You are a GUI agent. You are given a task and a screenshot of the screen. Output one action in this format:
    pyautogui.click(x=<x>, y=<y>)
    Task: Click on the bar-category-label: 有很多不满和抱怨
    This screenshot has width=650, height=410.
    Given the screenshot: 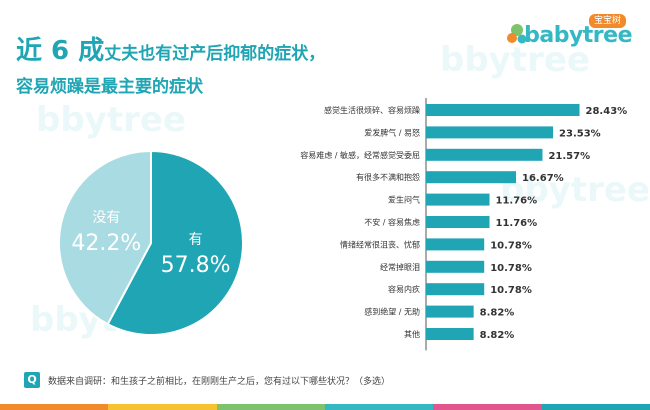 What is the action you would take?
    pyautogui.click(x=388, y=177)
    